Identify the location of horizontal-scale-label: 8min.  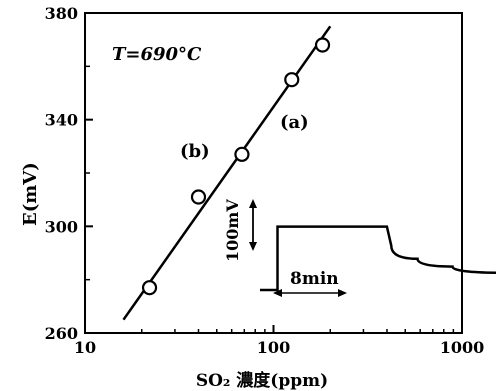
(314, 279).